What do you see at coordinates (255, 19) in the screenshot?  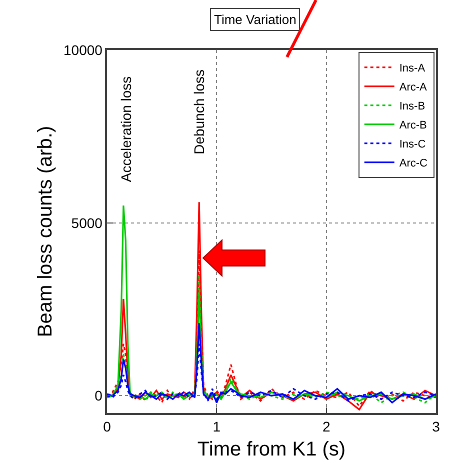 I see `text: Time Variation` at bounding box center [255, 19].